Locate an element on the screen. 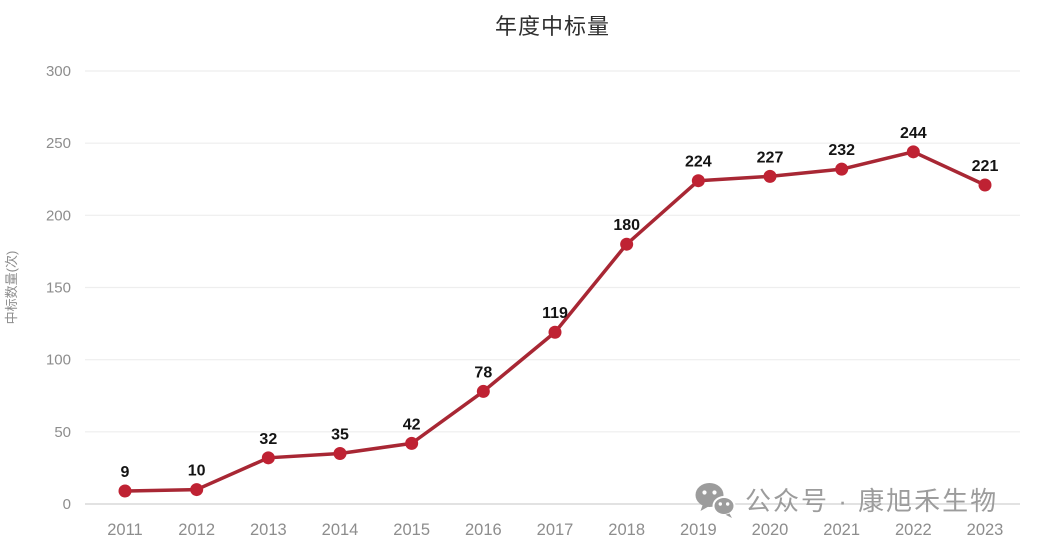  data-point-label: 10 is located at coordinates (197, 471).